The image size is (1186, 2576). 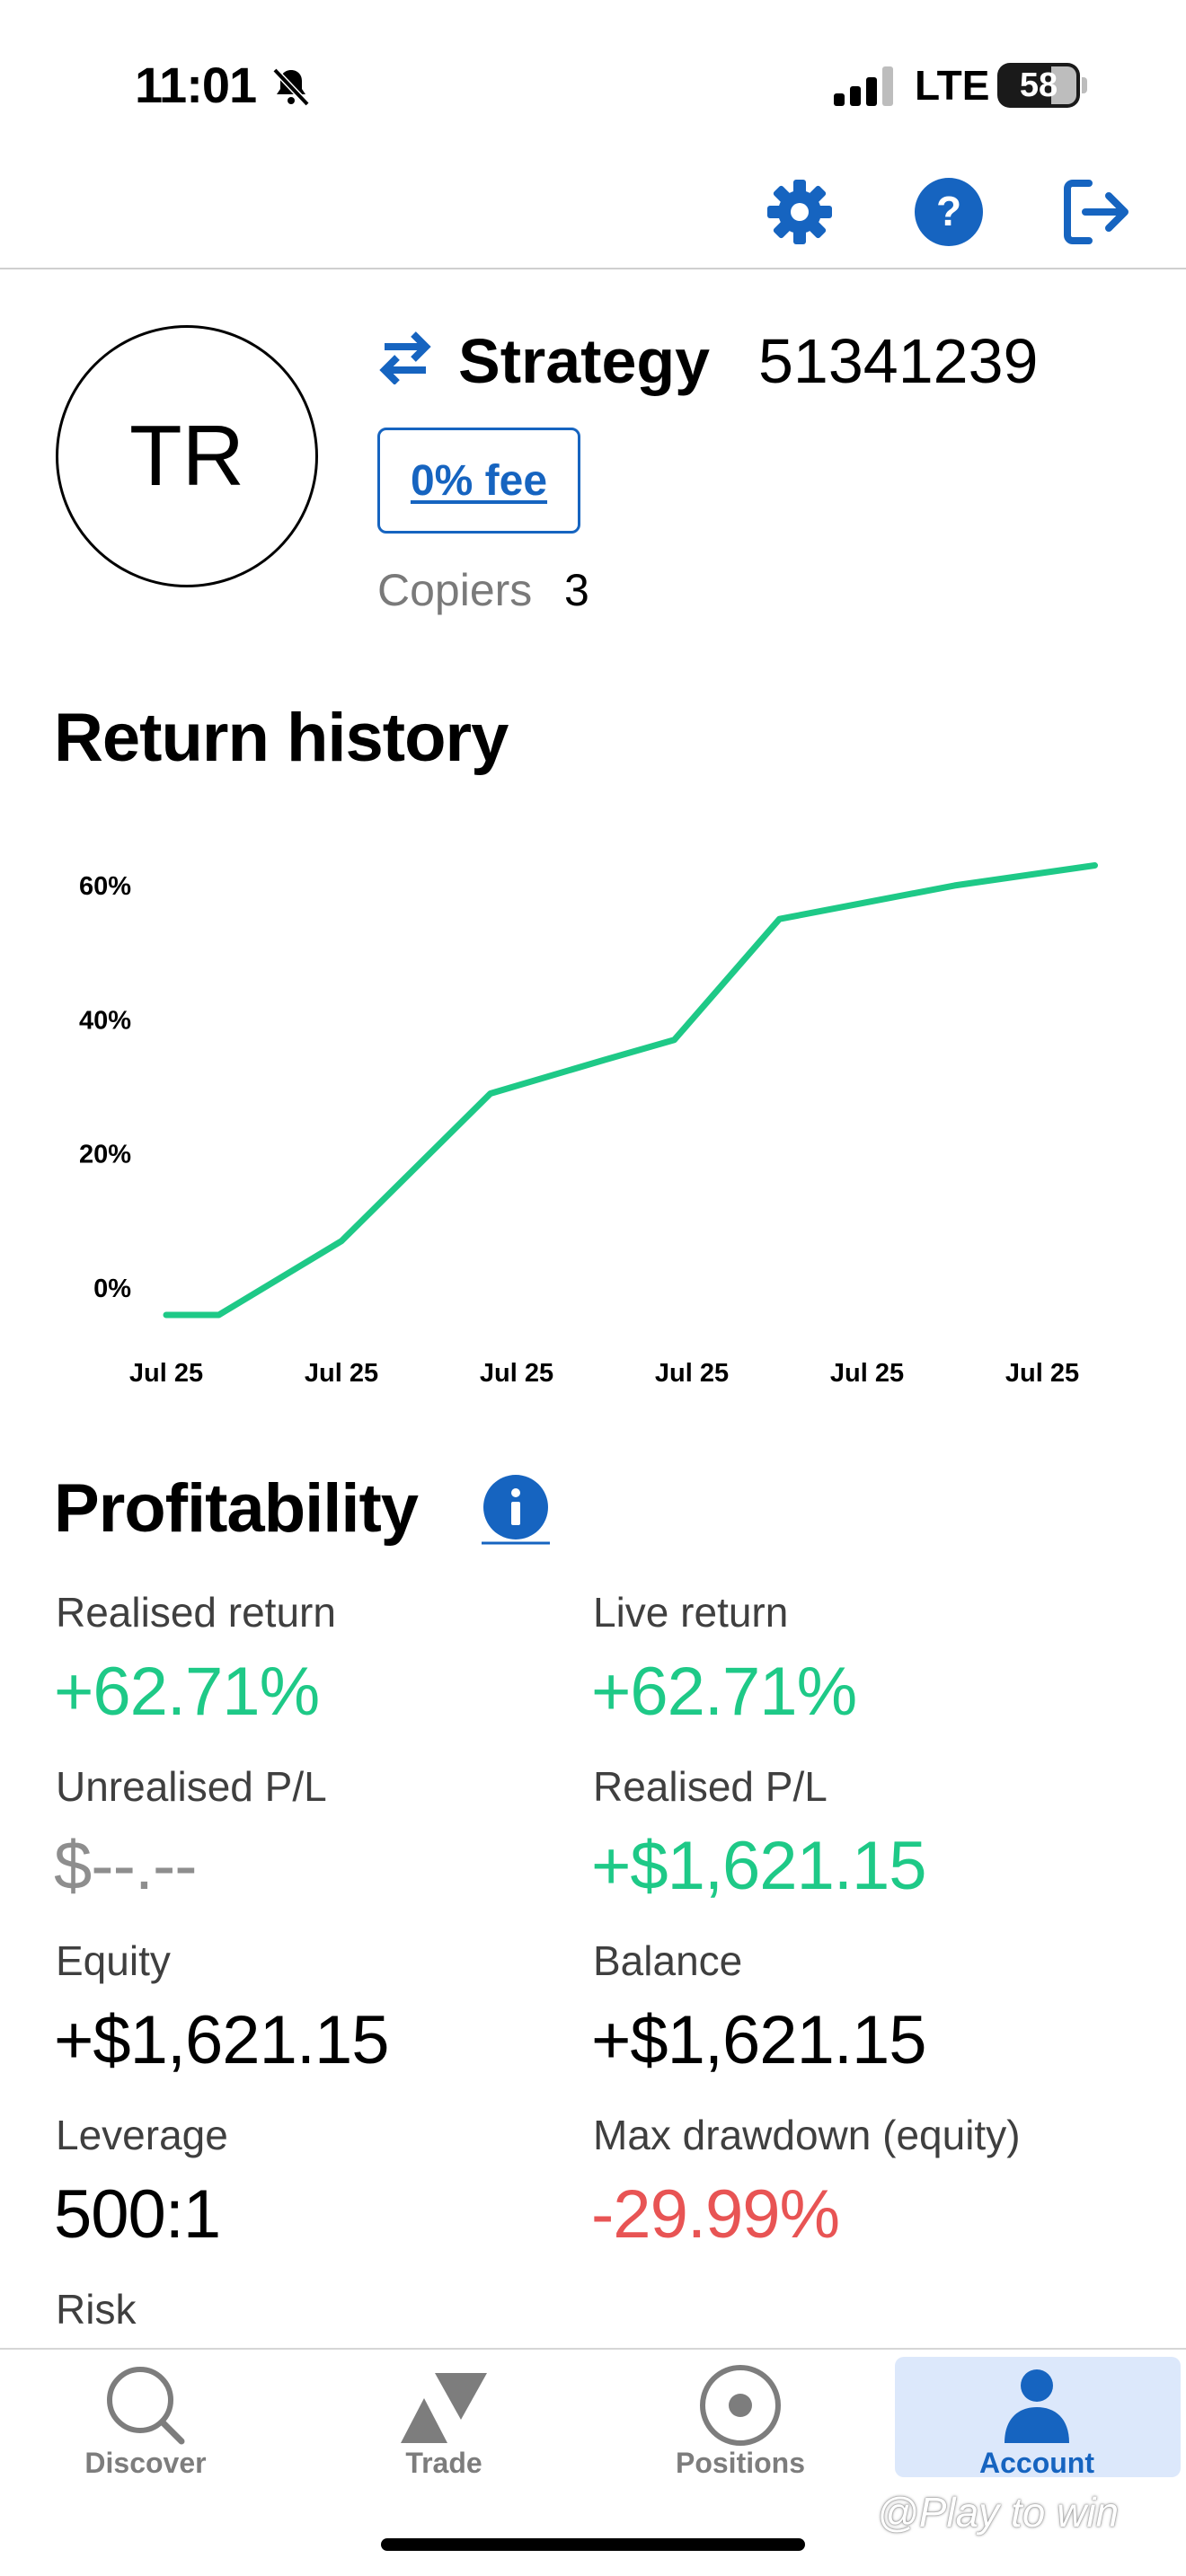 I want to click on strategy-label: Strategy, so click(x=584, y=361).